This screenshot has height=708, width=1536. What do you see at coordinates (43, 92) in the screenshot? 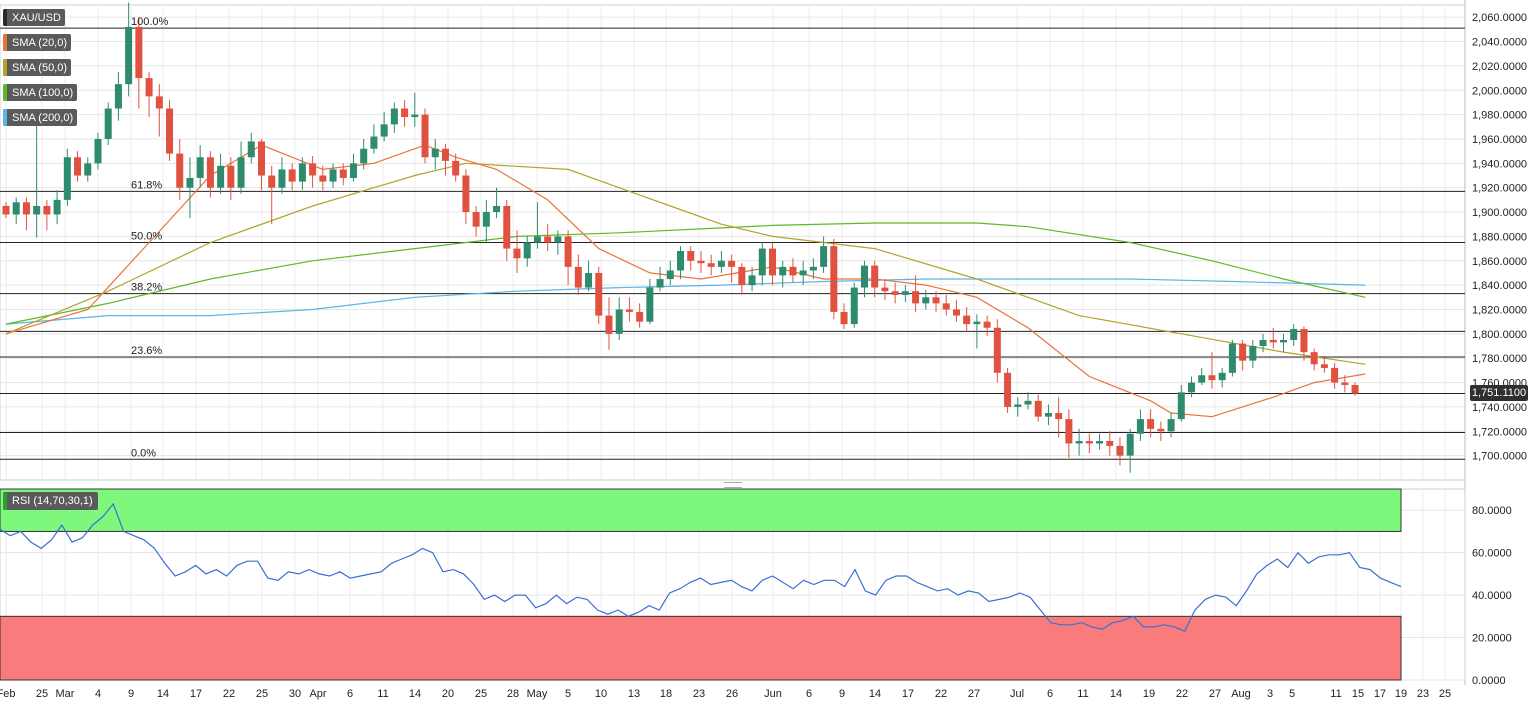
I see `sma100-label: SMA (100,0)` at bounding box center [43, 92].